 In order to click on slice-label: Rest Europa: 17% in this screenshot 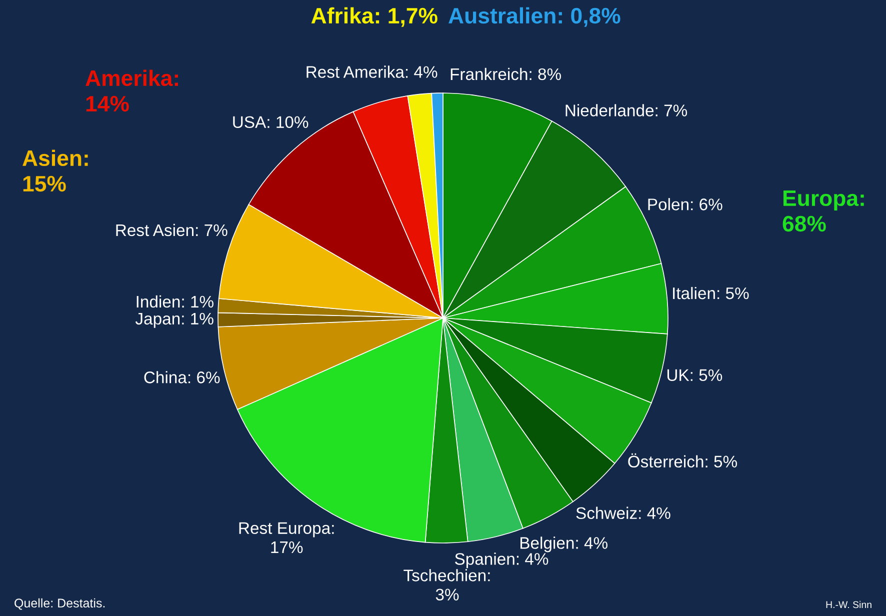, I will do `click(286, 538)`.